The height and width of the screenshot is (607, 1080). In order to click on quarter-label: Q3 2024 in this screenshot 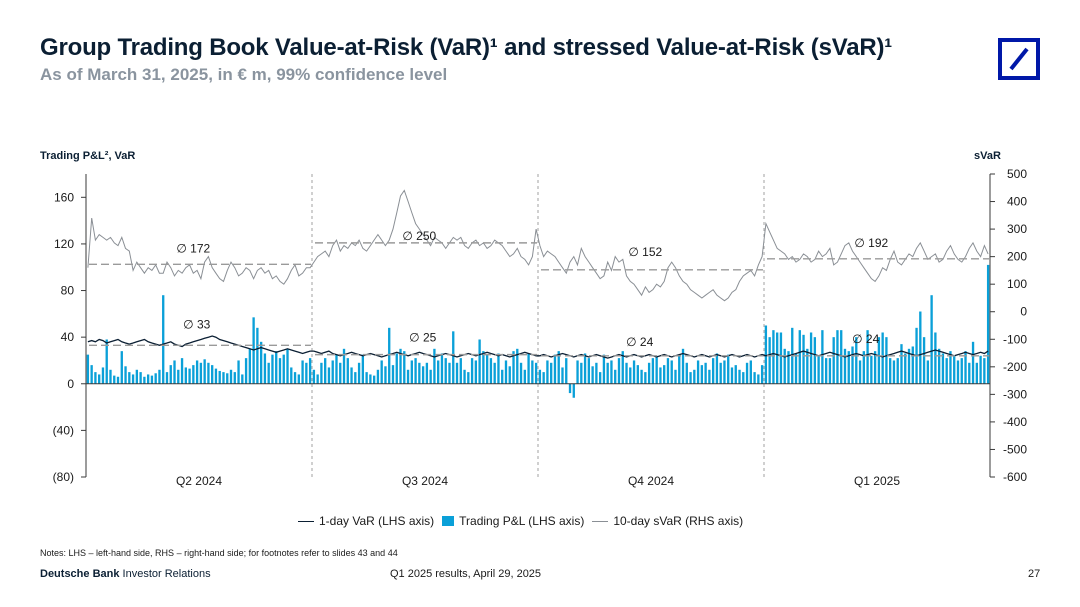, I will do `click(425, 481)`.